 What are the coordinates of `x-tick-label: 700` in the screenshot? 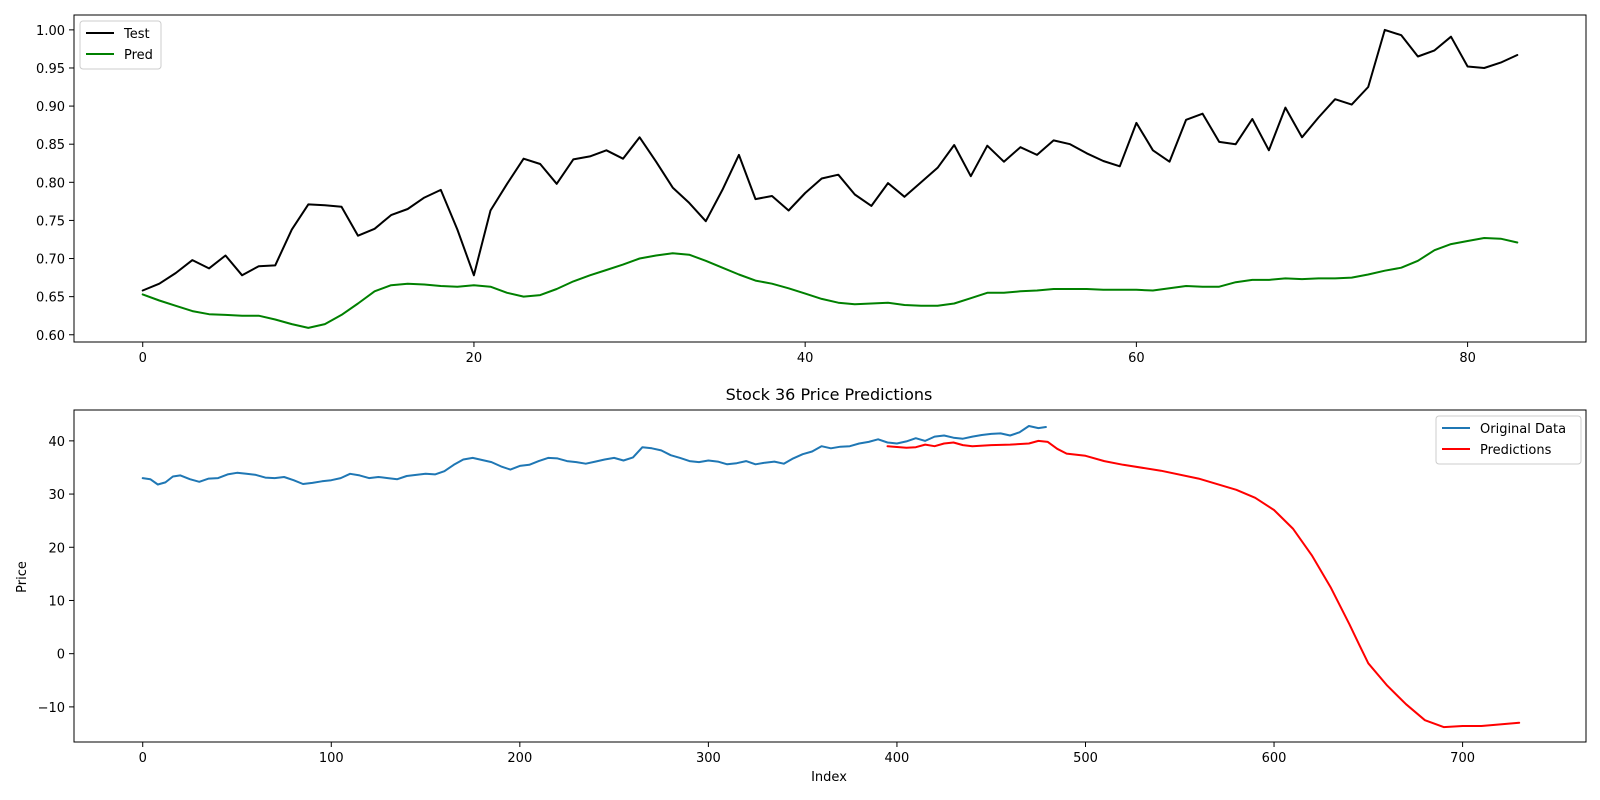 It's located at (1462, 758).